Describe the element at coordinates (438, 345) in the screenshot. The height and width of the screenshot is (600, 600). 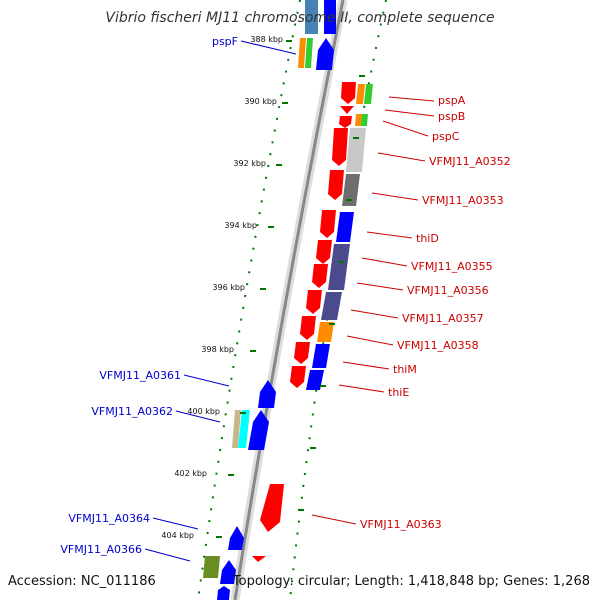
I see `gene-label-VFMJ11_A0358: VFMJ11_A0358` at that location.